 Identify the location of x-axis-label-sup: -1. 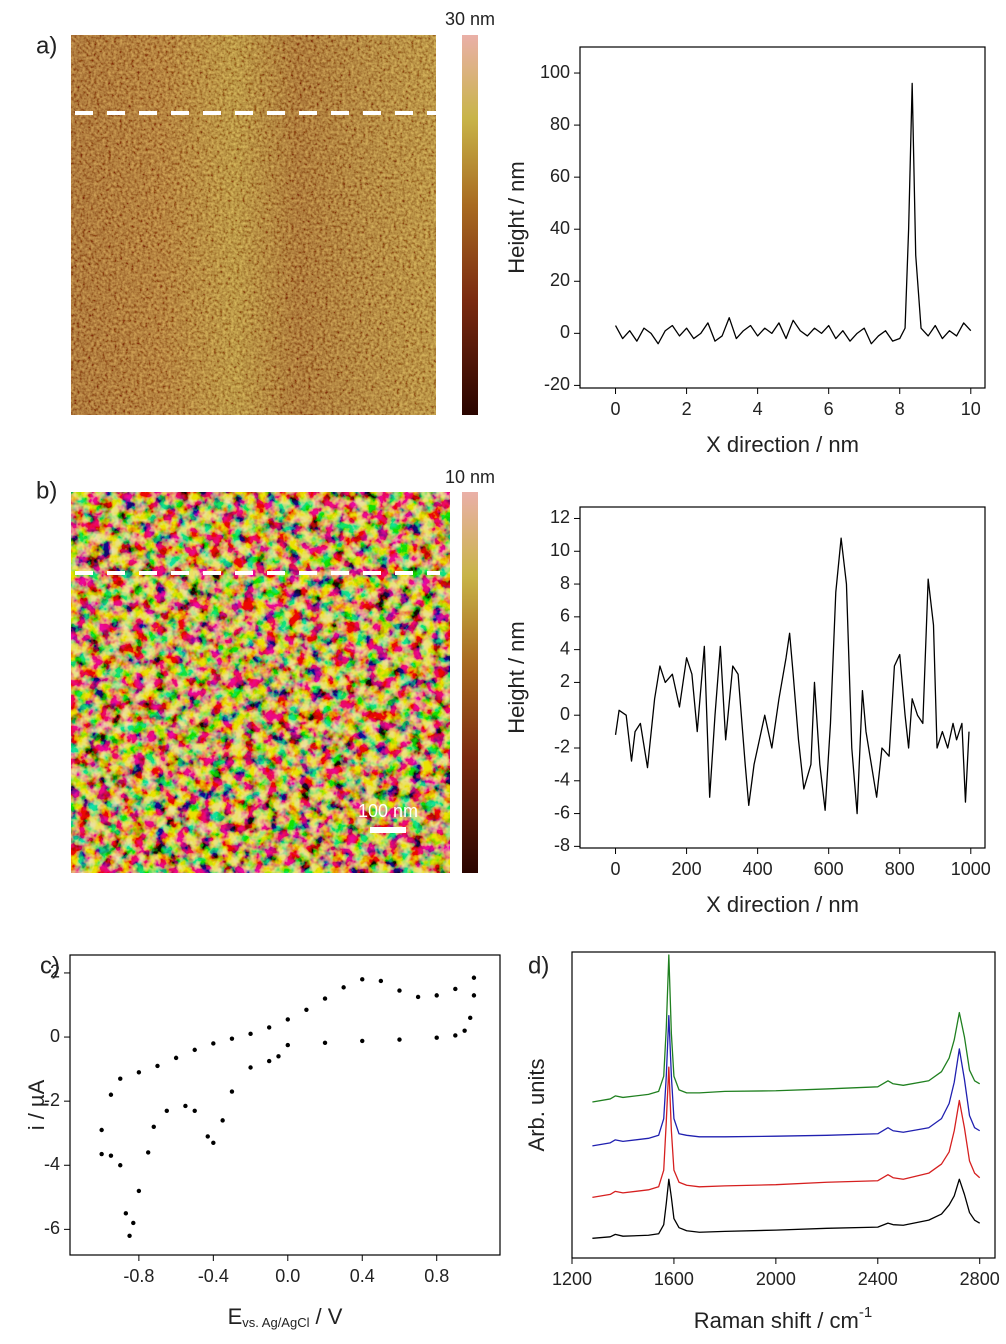
(865, 1312).